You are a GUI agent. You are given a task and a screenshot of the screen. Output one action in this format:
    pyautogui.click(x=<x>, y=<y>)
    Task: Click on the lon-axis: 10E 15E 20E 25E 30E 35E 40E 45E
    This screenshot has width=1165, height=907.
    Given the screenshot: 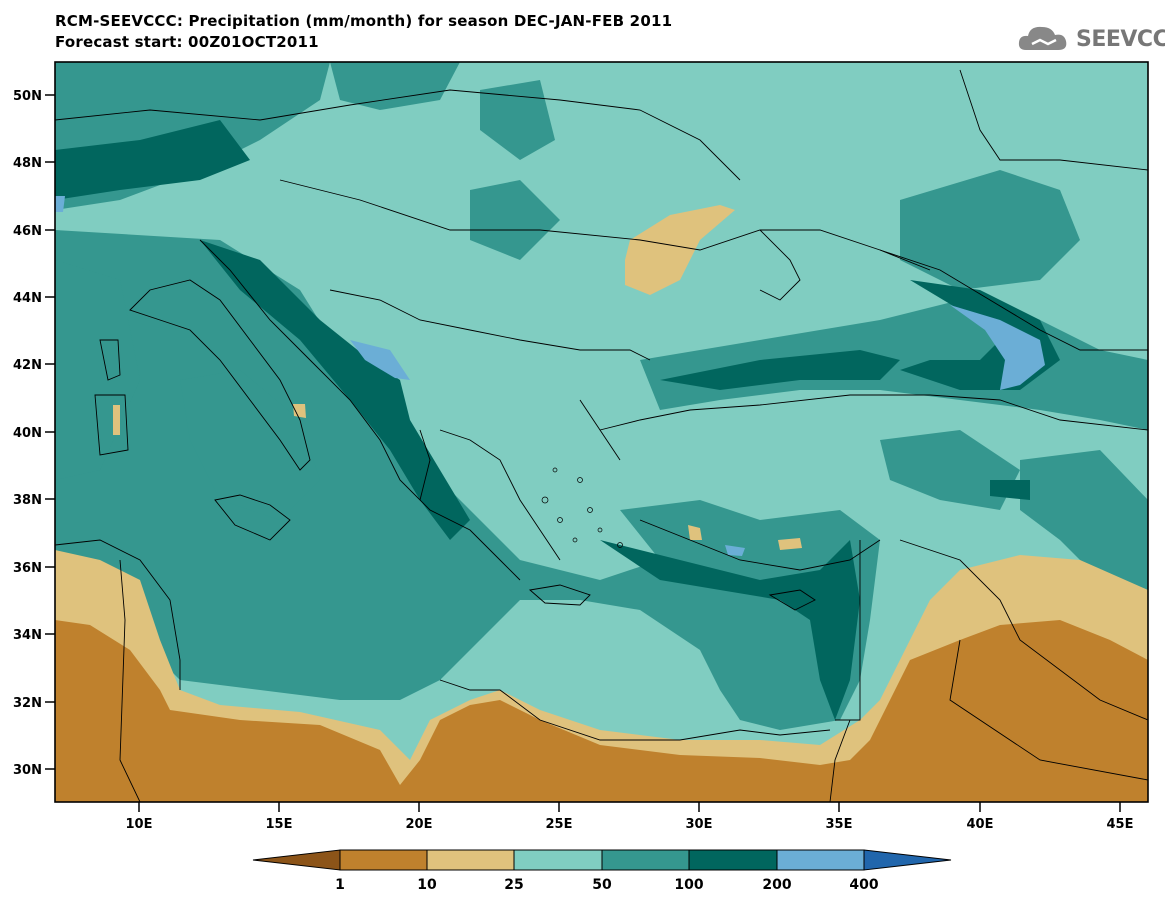 What is the action you would take?
    pyautogui.click(x=630, y=817)
    